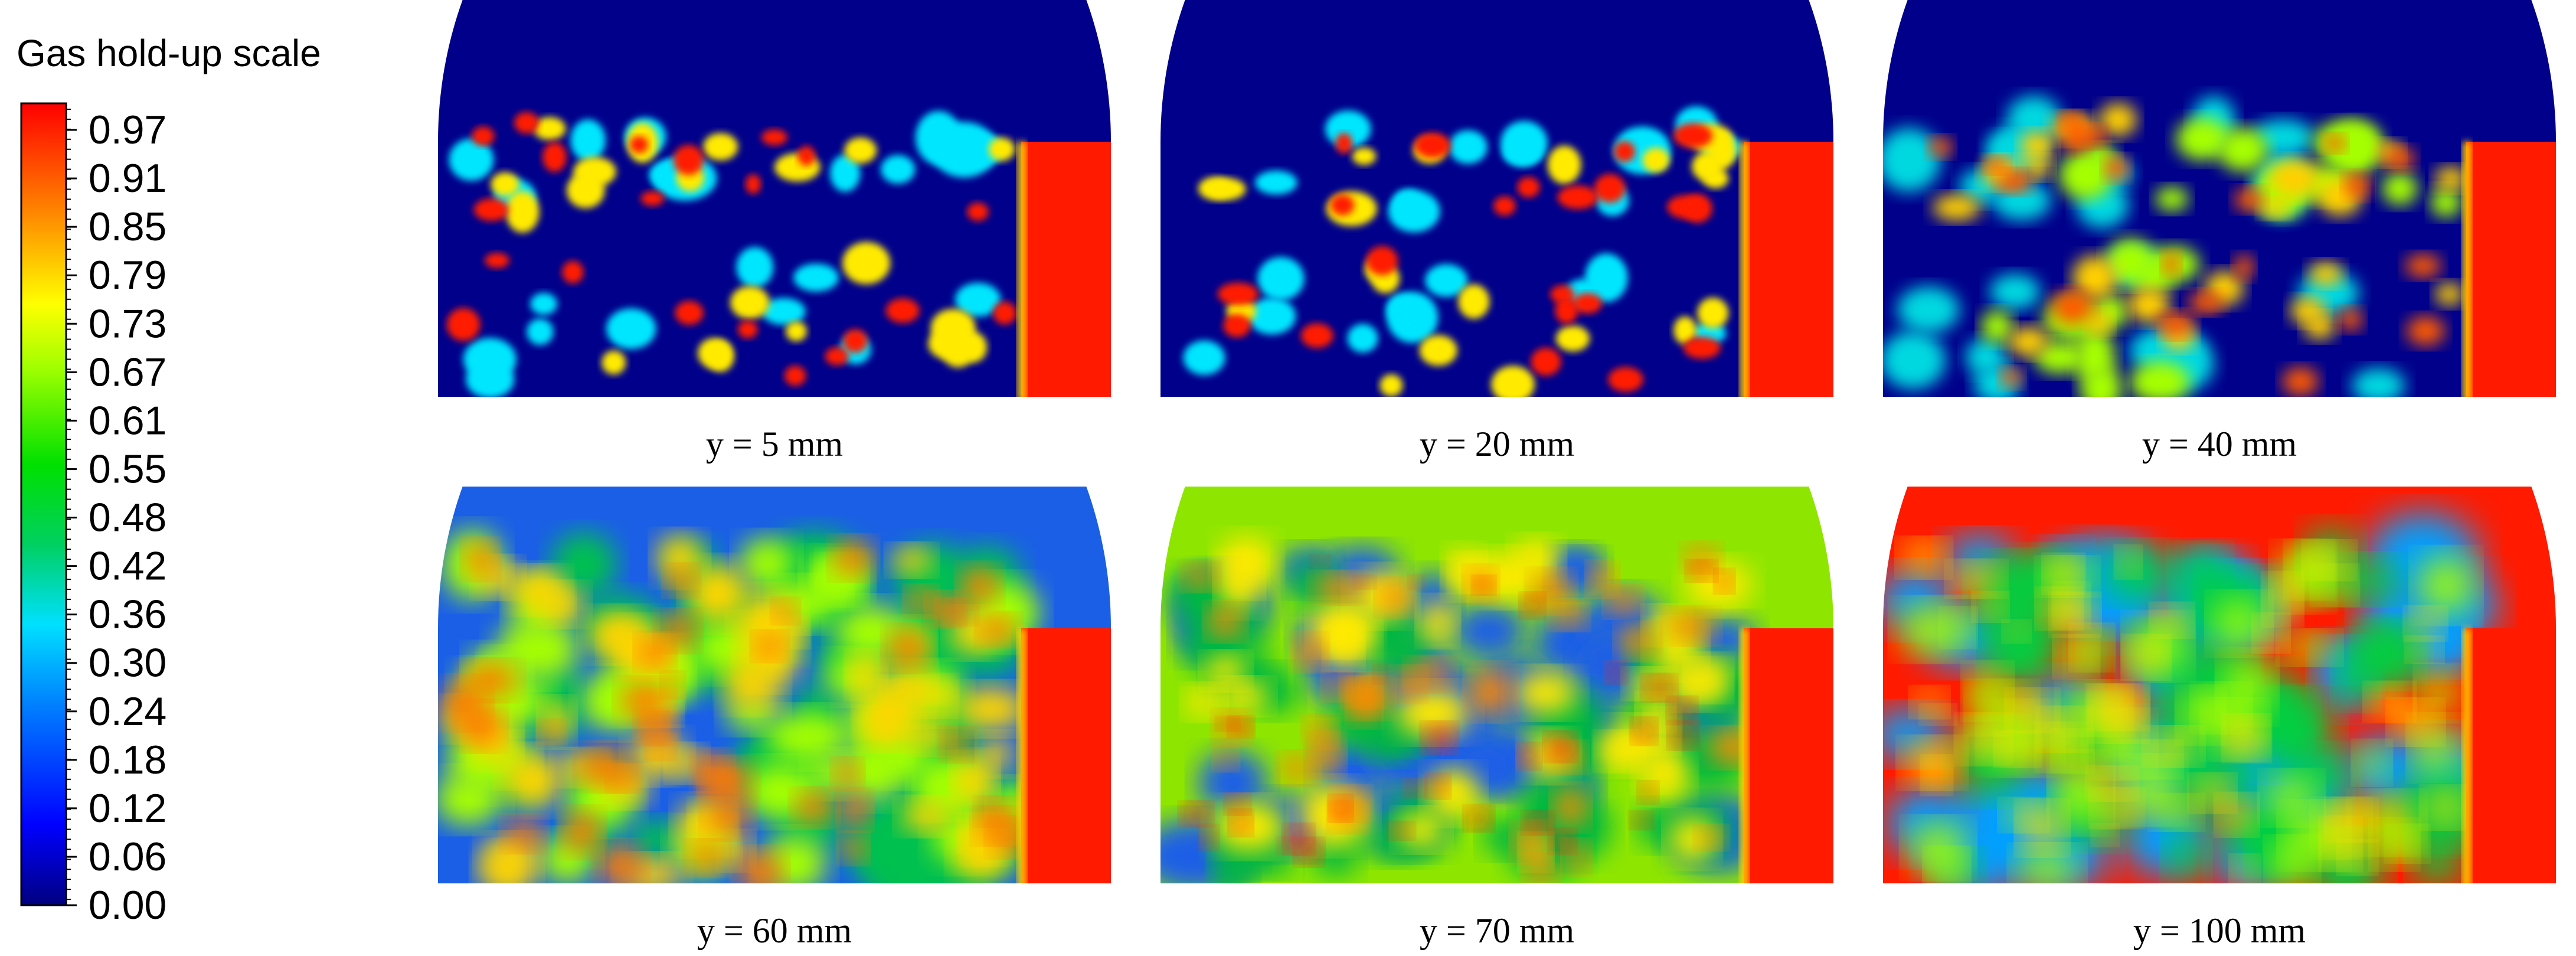 The width and height of the screenshot is (2576, 956). I want to click on panel-caption: y = 20 mm, so click(1497, 444).